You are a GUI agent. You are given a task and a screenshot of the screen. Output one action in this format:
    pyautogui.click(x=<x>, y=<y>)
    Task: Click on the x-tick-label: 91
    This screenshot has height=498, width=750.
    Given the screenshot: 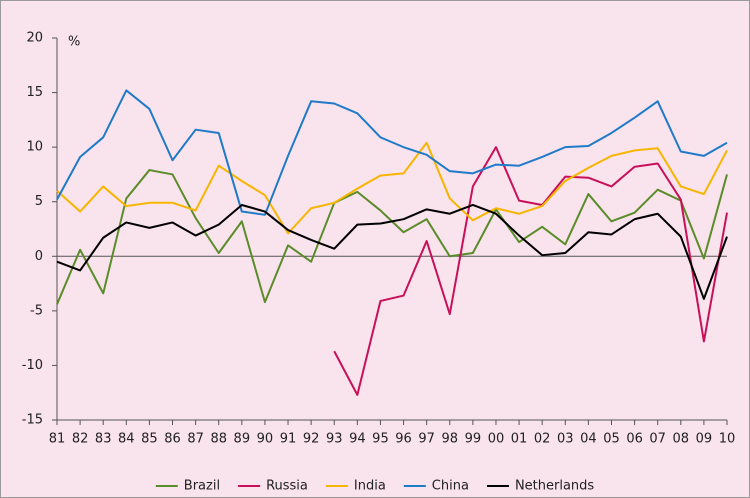 What is the action you would take?
    pyautogui.click(x=288, y=439)
    